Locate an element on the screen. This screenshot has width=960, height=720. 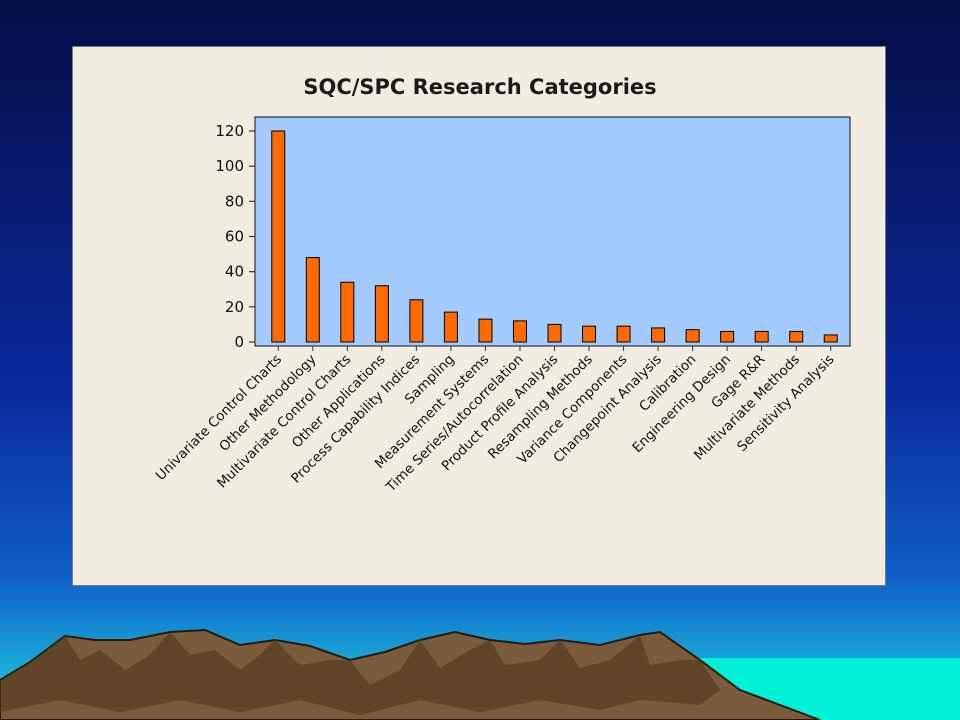
y-axis: 0 20 40 60 80 100 120 is located at coordinates (235, 236).